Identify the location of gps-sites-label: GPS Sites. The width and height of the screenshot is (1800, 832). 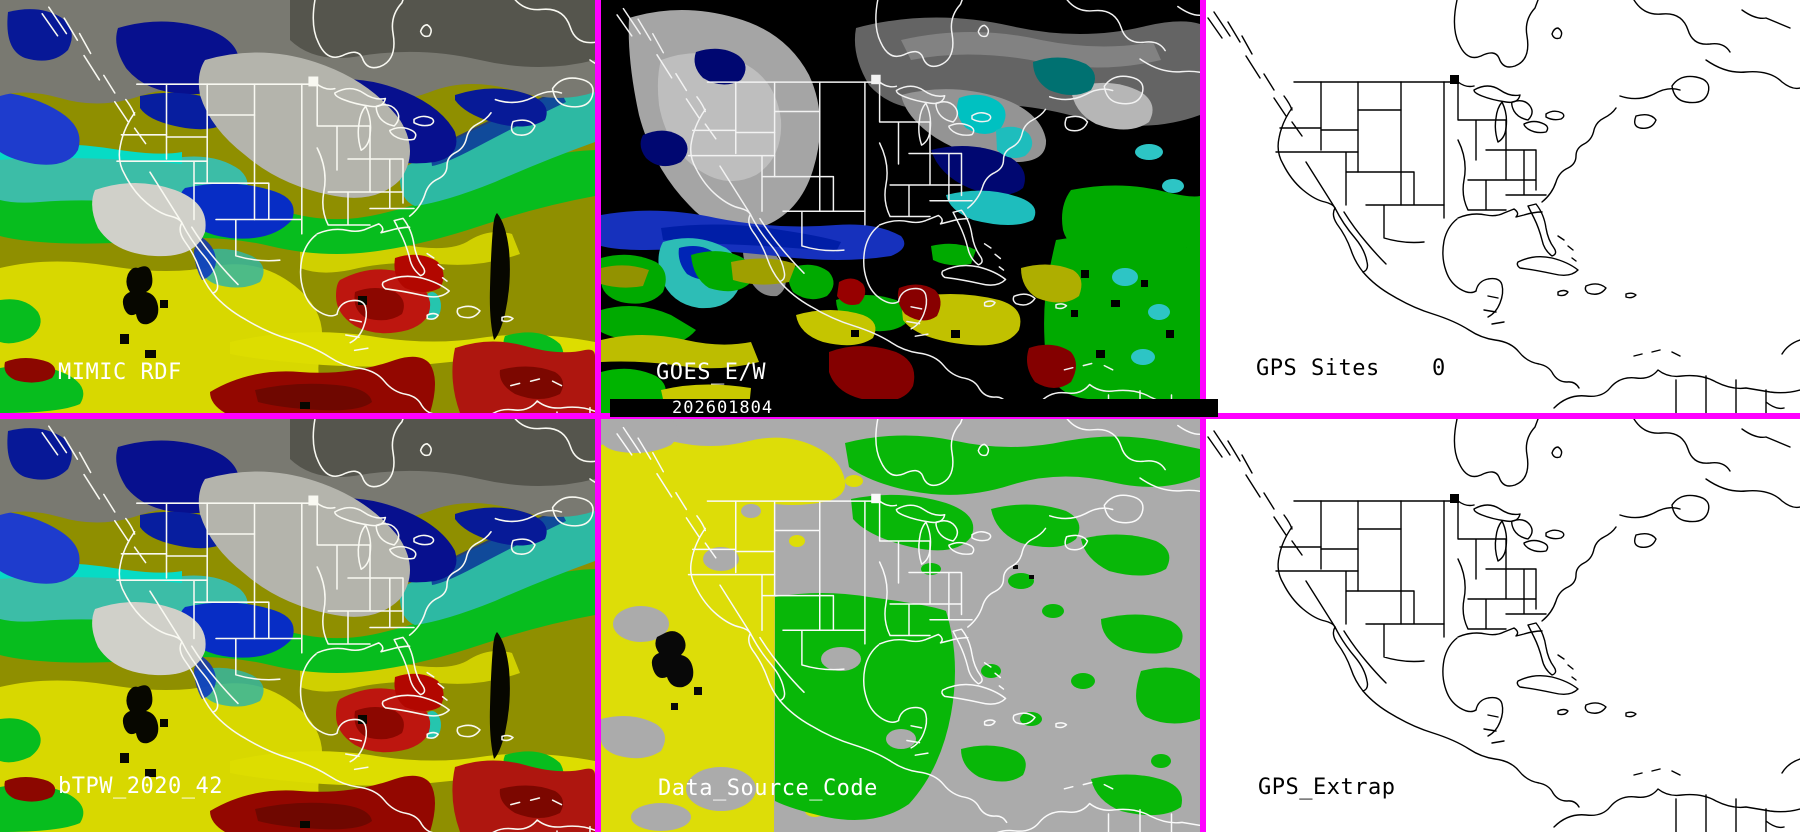
(1318, 368).